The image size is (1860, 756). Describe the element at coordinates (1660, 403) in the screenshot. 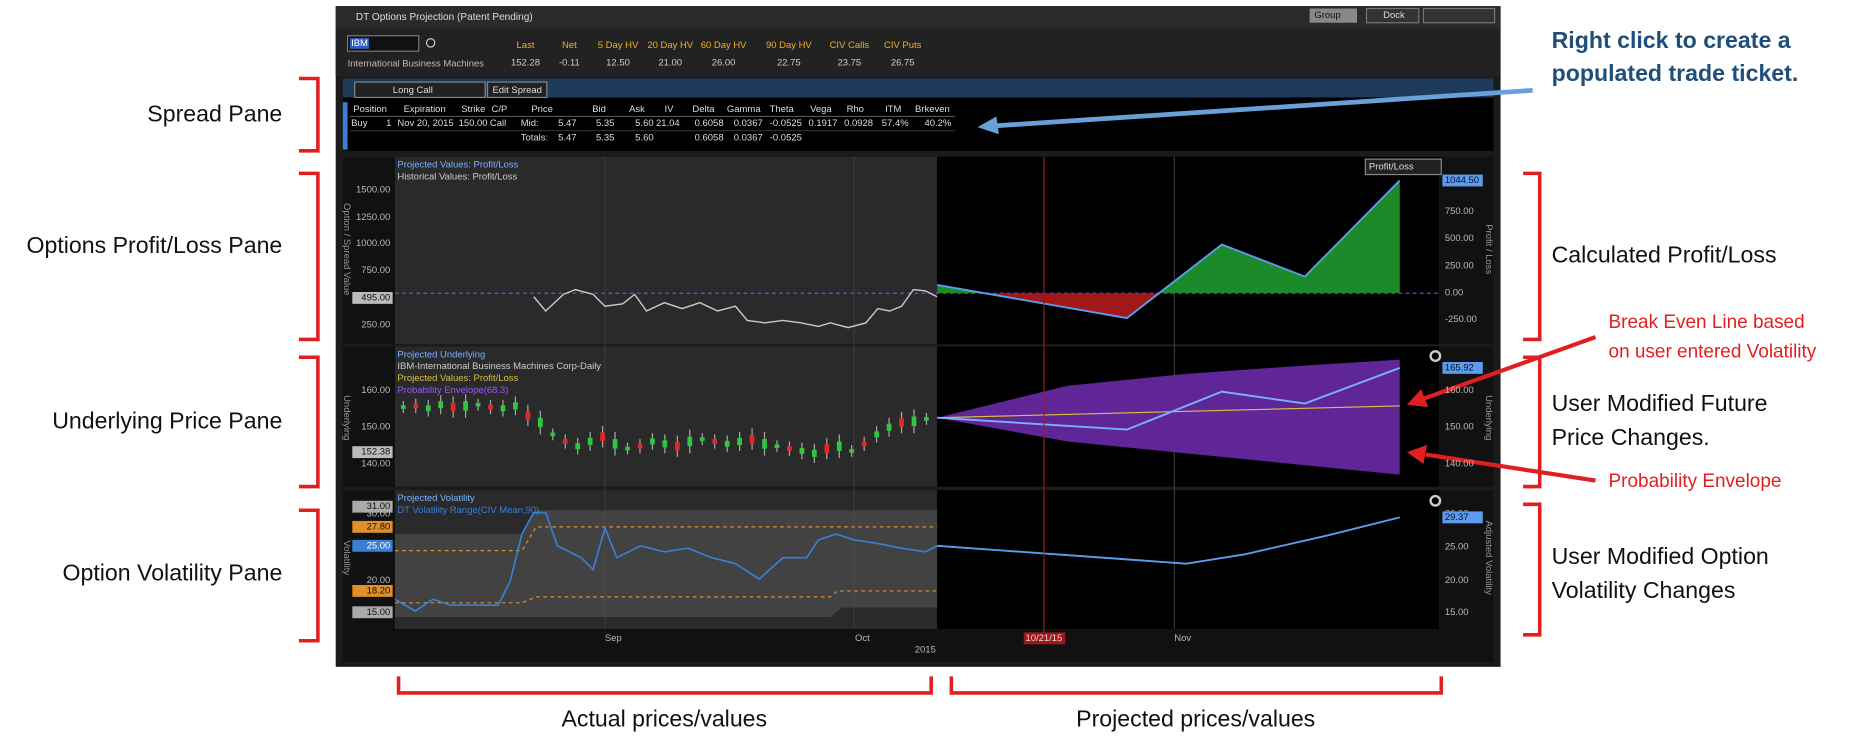

I see `callout: User Modified Future` at that location.